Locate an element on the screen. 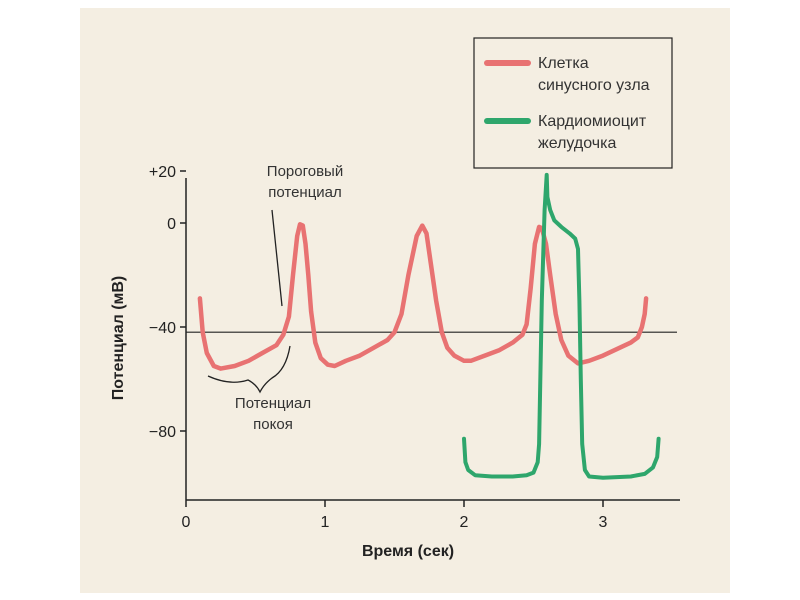 This screenshot has width=800, height=600. rest-bracket is located at coordinates (249, 369).